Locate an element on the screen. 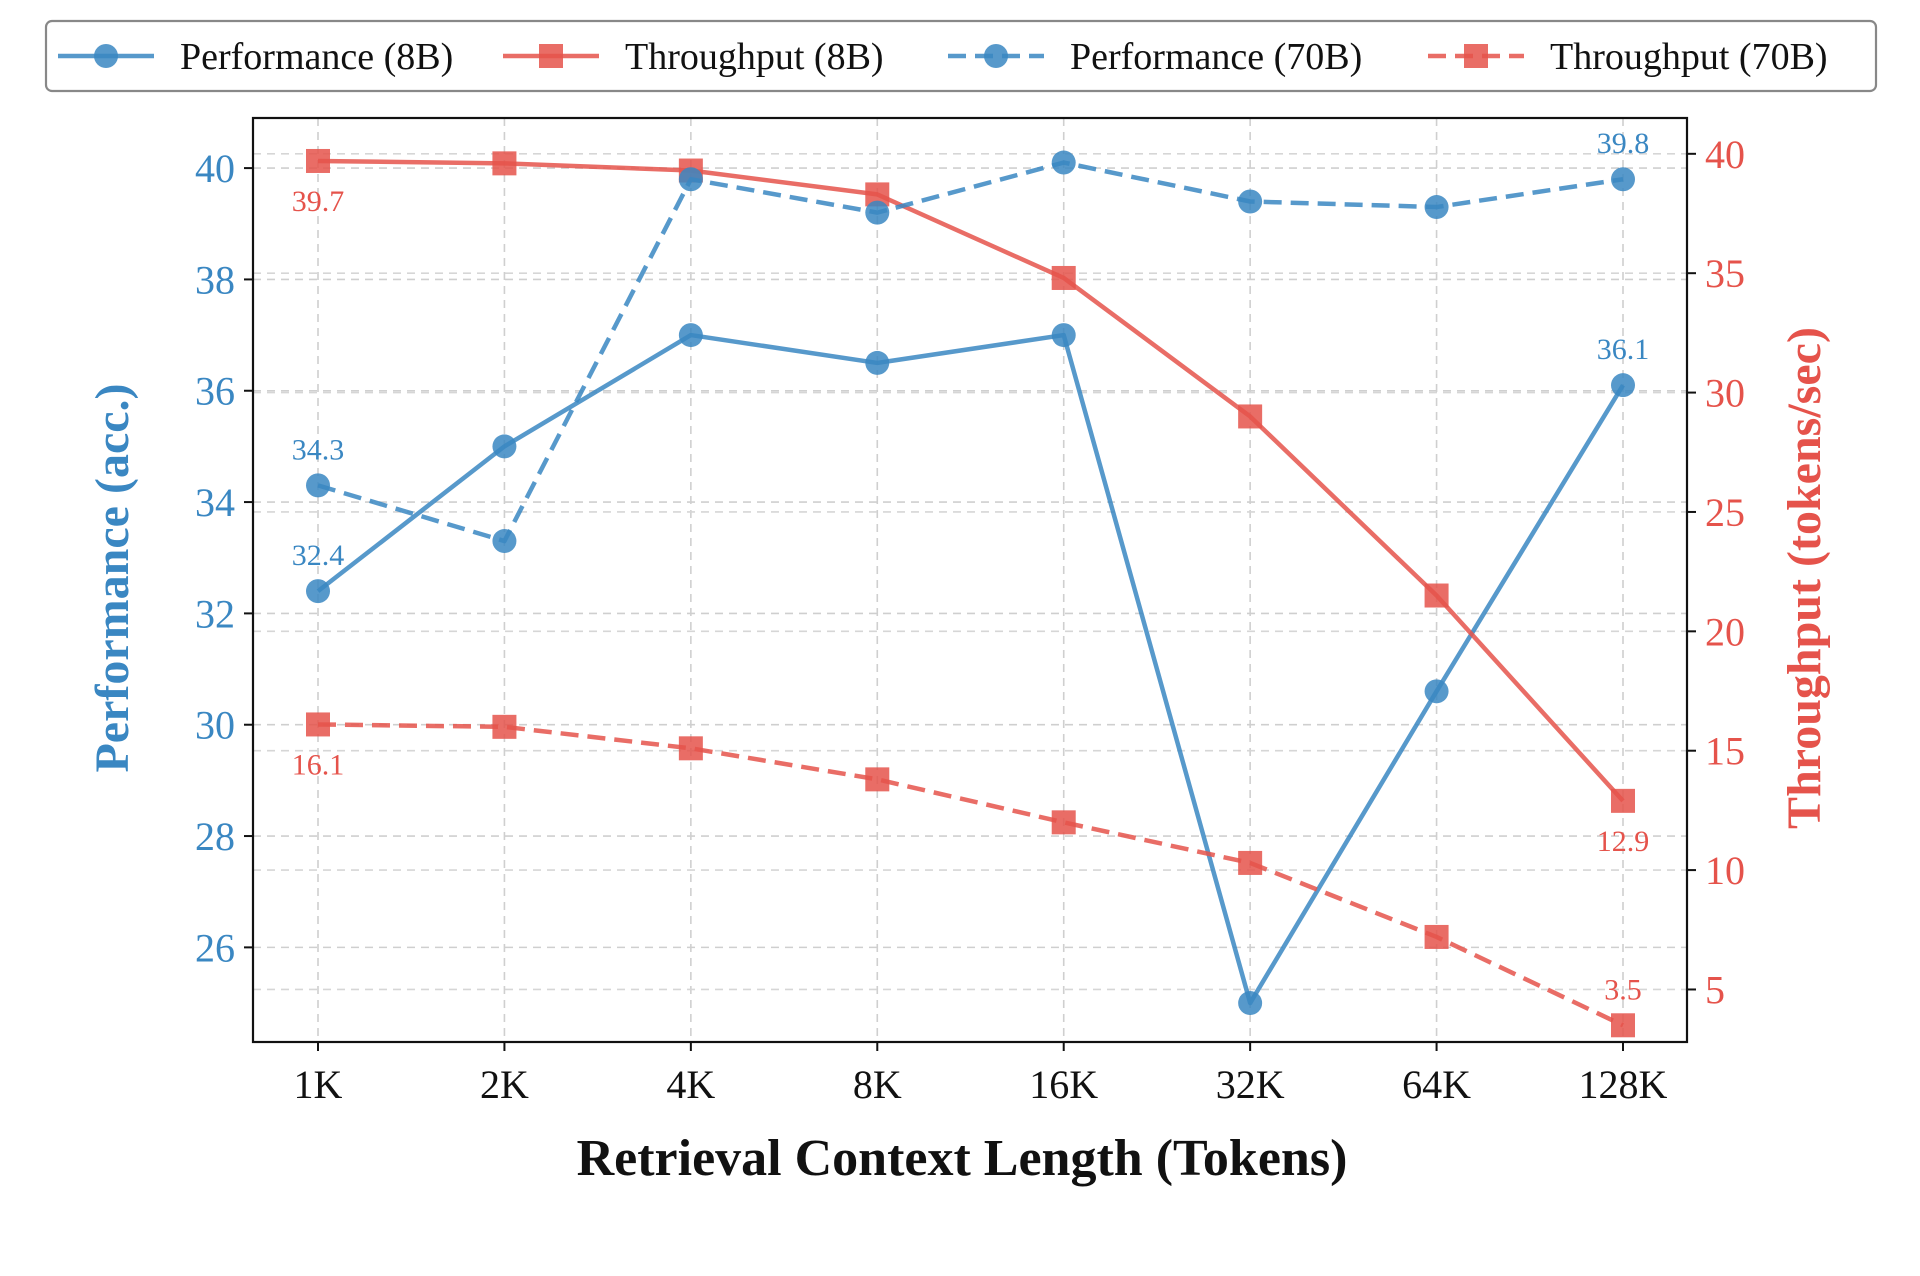  x-tick-label: 128K is located at coordinates (1623, 1084).